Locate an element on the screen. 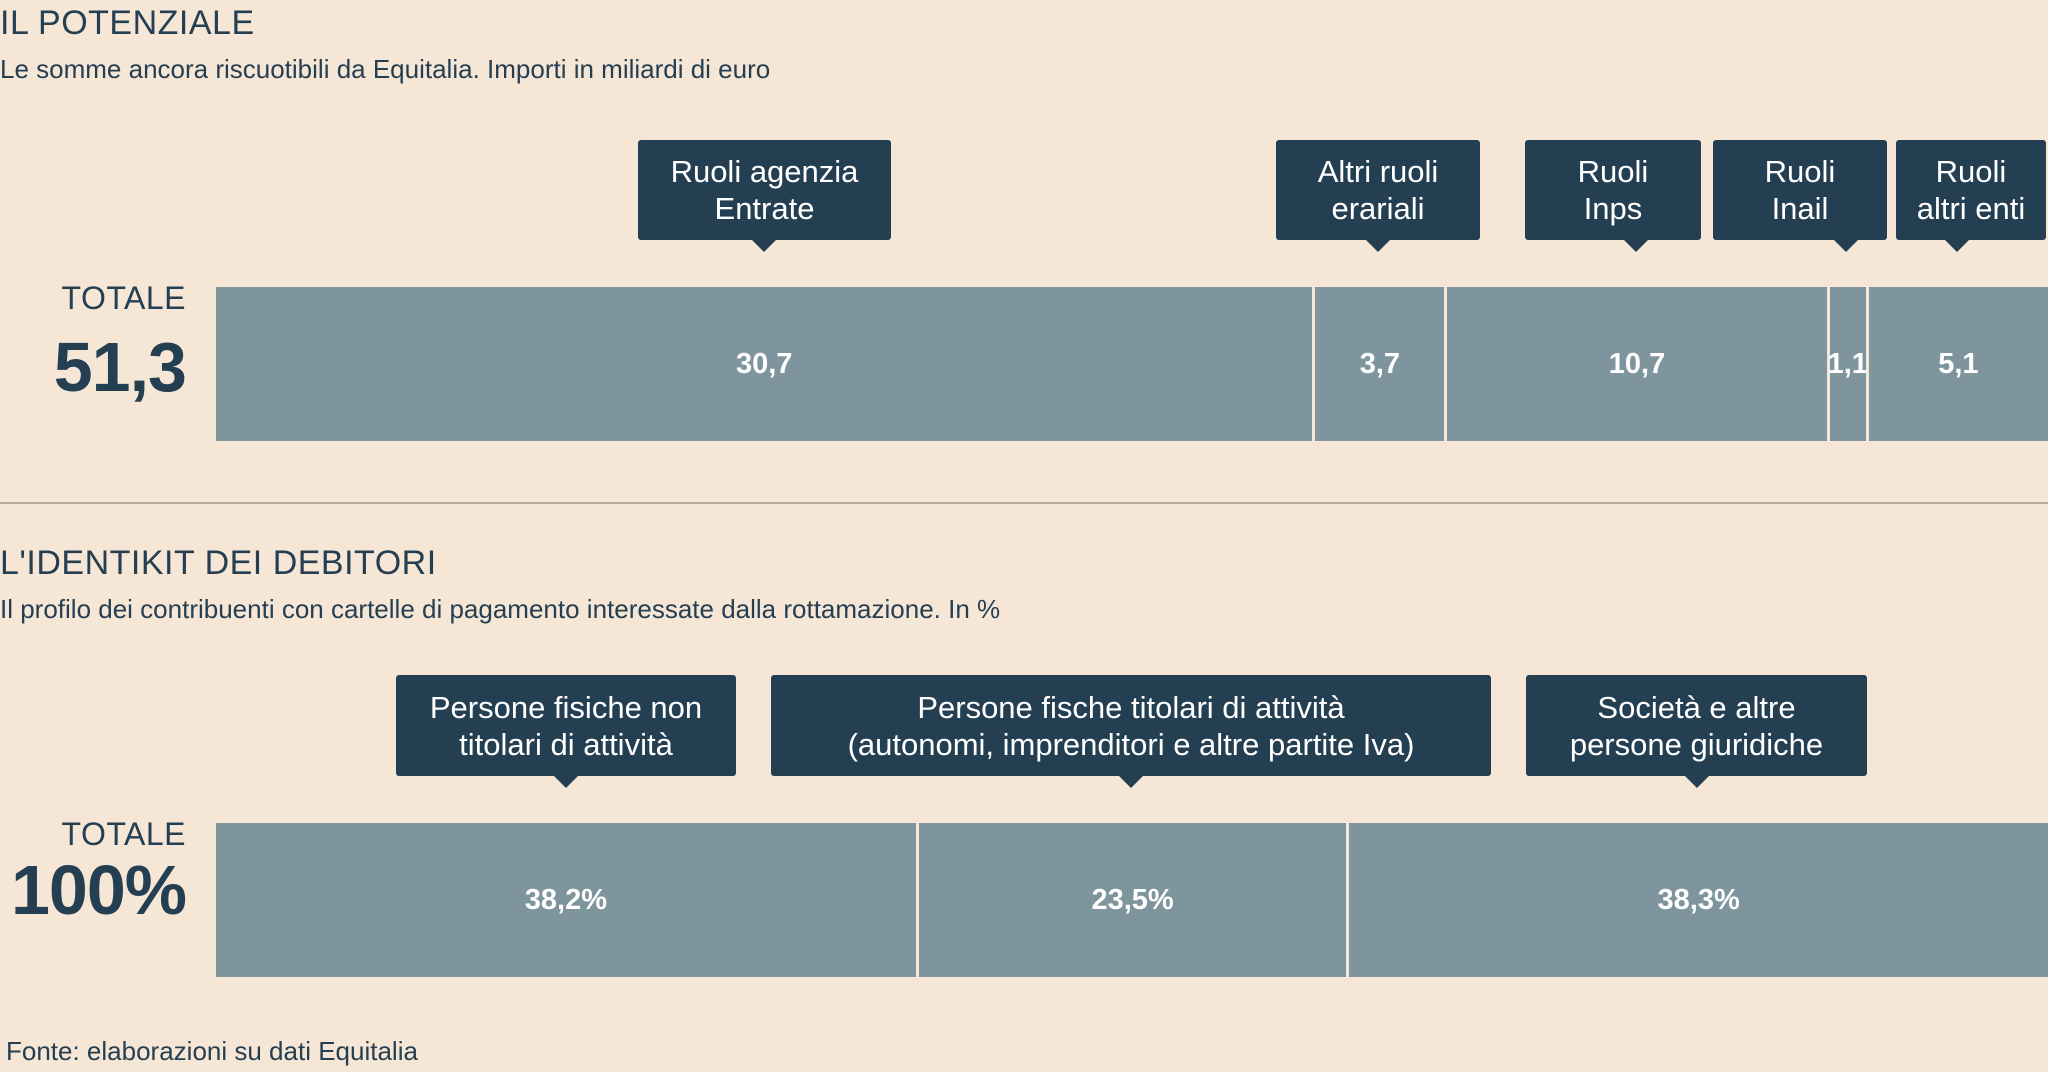 The image size is (2048, 1072). chart1-callout-1-line-2: Entrate is located at coordinates (764, 208).